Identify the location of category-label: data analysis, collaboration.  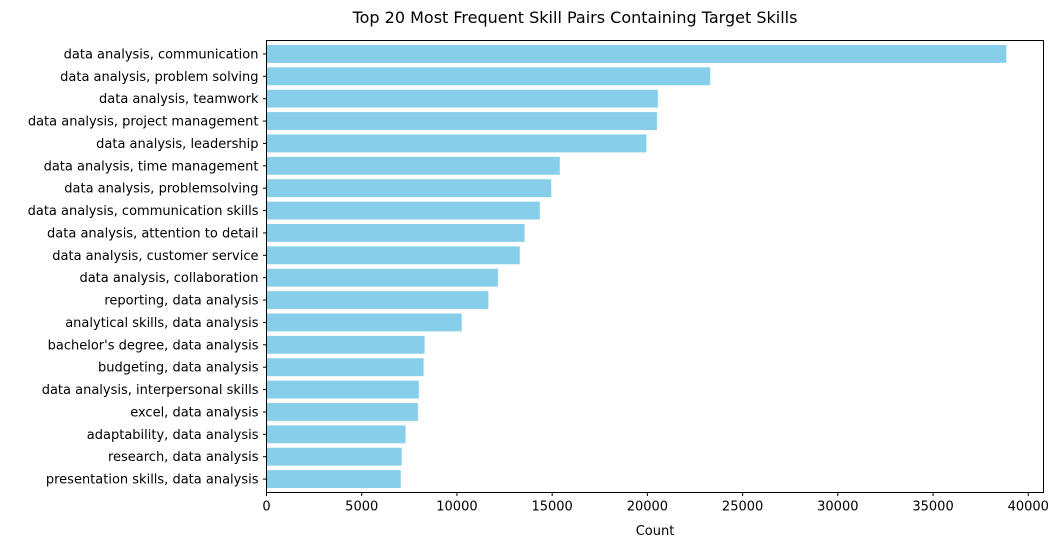
(168, 278).